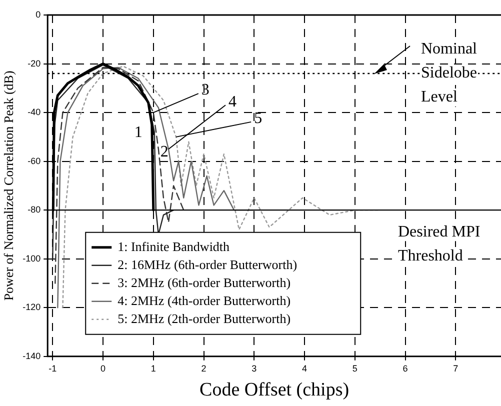  Describe the element at coordinates (204, 318) in the screenshot. I see `legend-label: 5: 2MHz (2th-order Butterworth)` at that location.